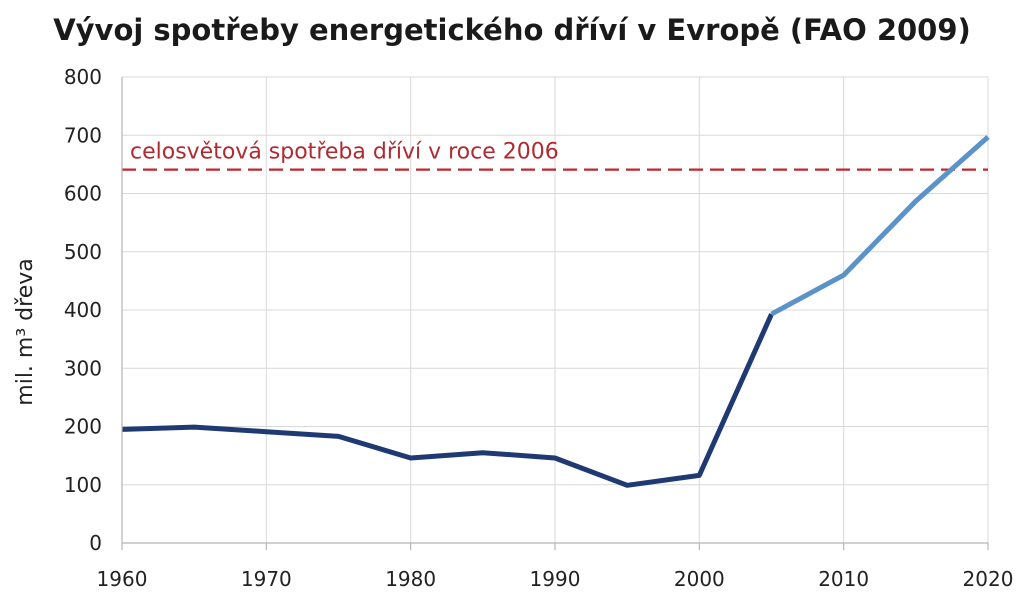  What do you see at coordinates (266, 579) in the screenshot?
I see `x-tick-label: 1970` at bounding box center [266, 579].